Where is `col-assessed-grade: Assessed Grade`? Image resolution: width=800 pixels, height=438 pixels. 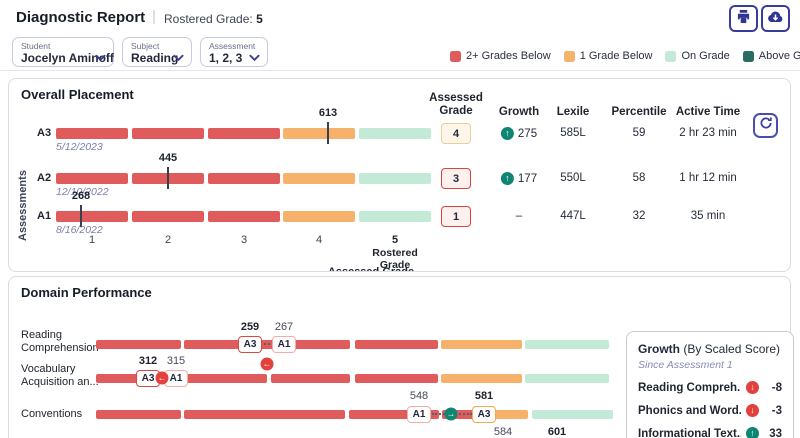
col-assessed-grade: Assessed Grade is located at coordinates (456, 104).